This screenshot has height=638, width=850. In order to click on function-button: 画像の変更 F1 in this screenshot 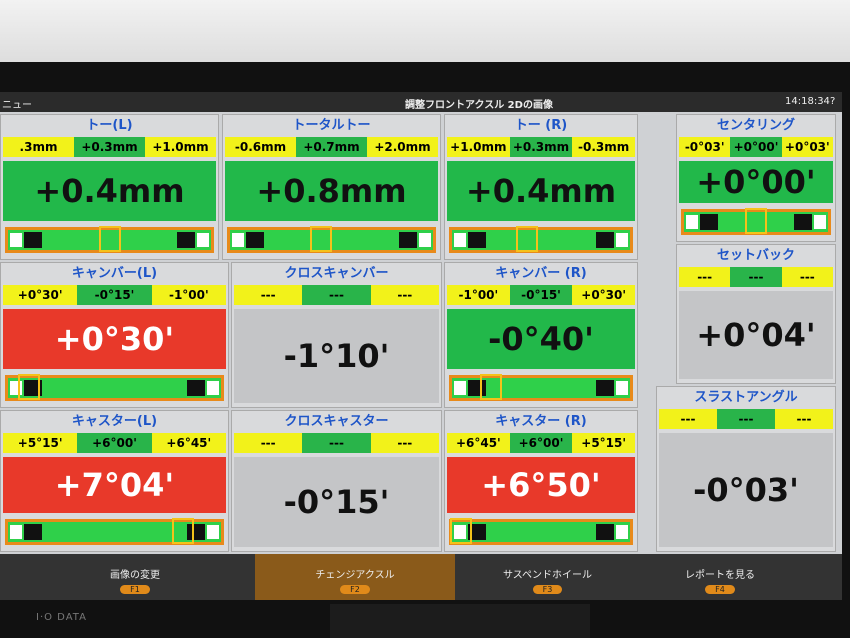, I will do `click(135, 577)`.